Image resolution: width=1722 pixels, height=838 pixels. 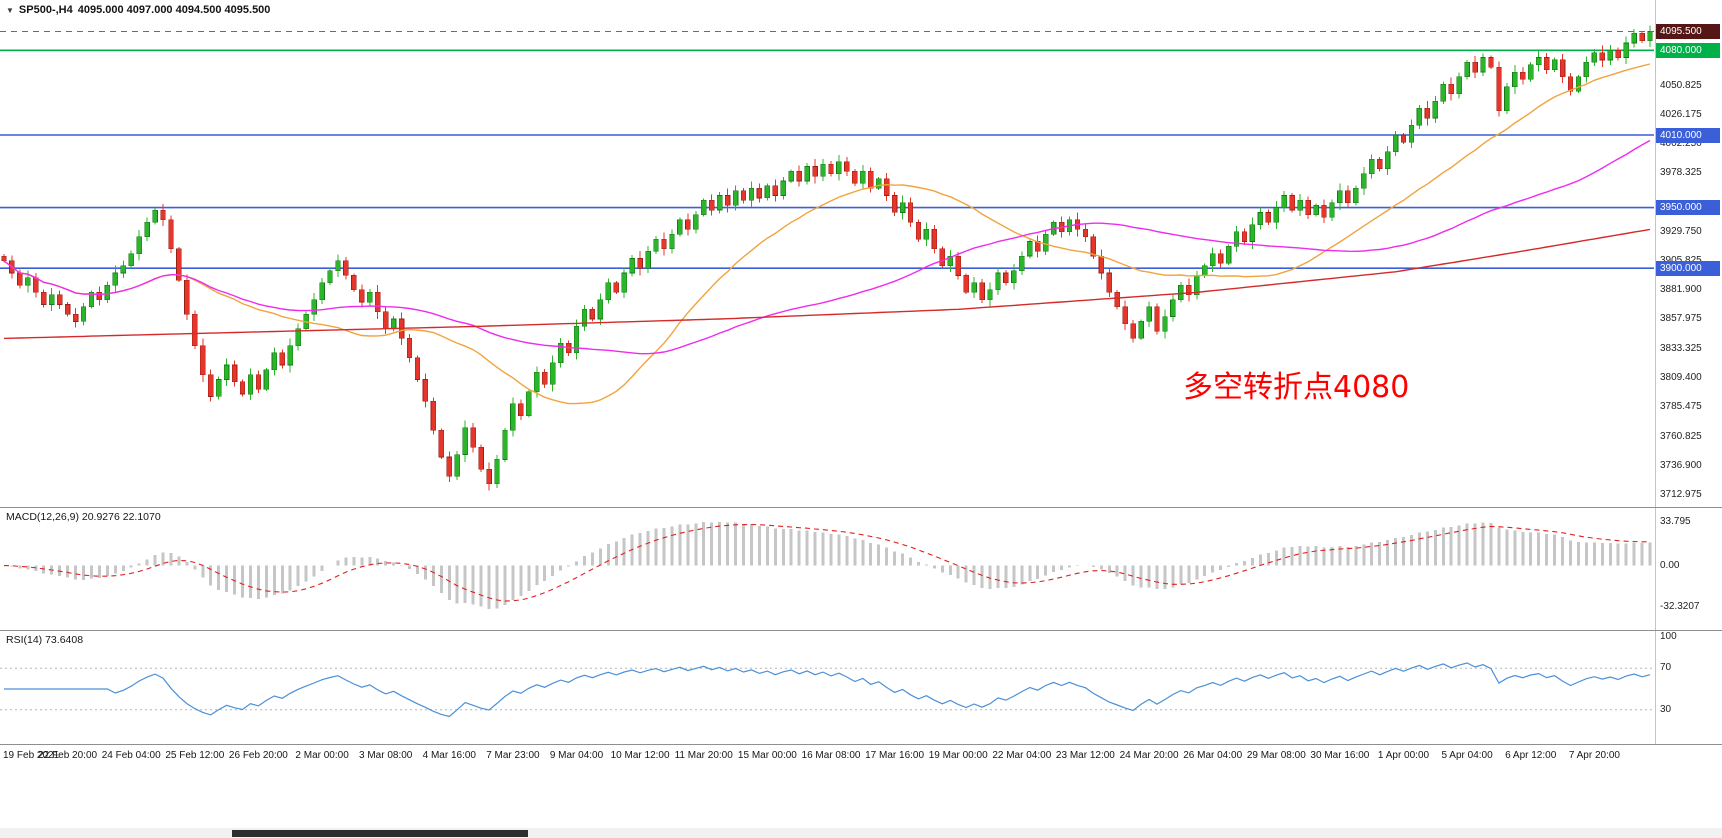 What do you see at coordinates (827, 284) in the screenshot?
I see `ma-slow-line` at bounding box center [827, 284].